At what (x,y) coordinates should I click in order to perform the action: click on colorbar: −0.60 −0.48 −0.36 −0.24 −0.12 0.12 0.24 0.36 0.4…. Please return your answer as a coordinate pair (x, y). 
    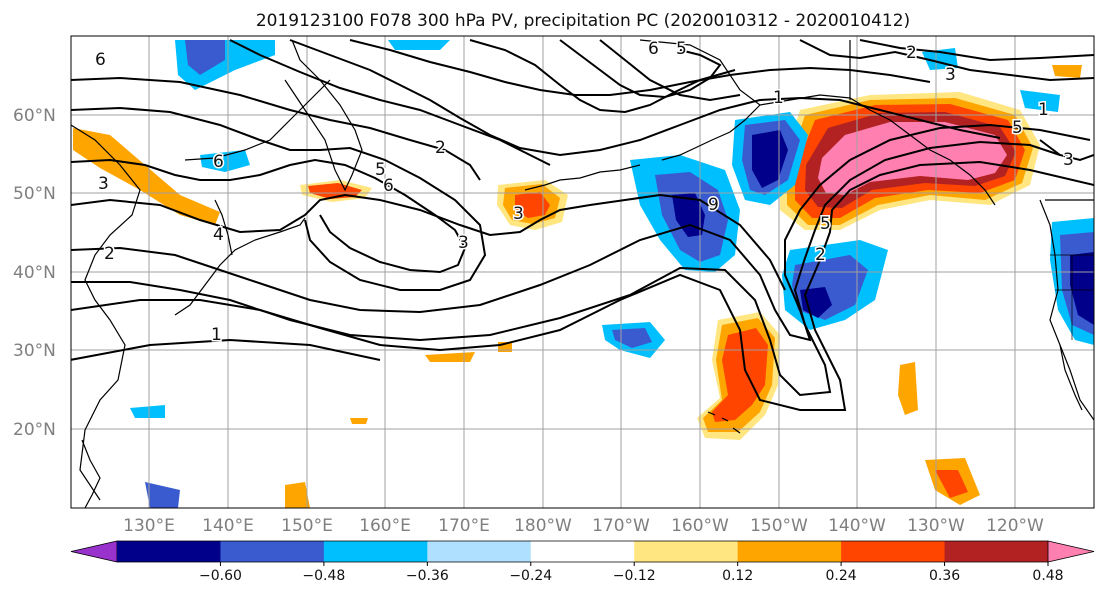
    Looking at the image, I should click on (582, 562).